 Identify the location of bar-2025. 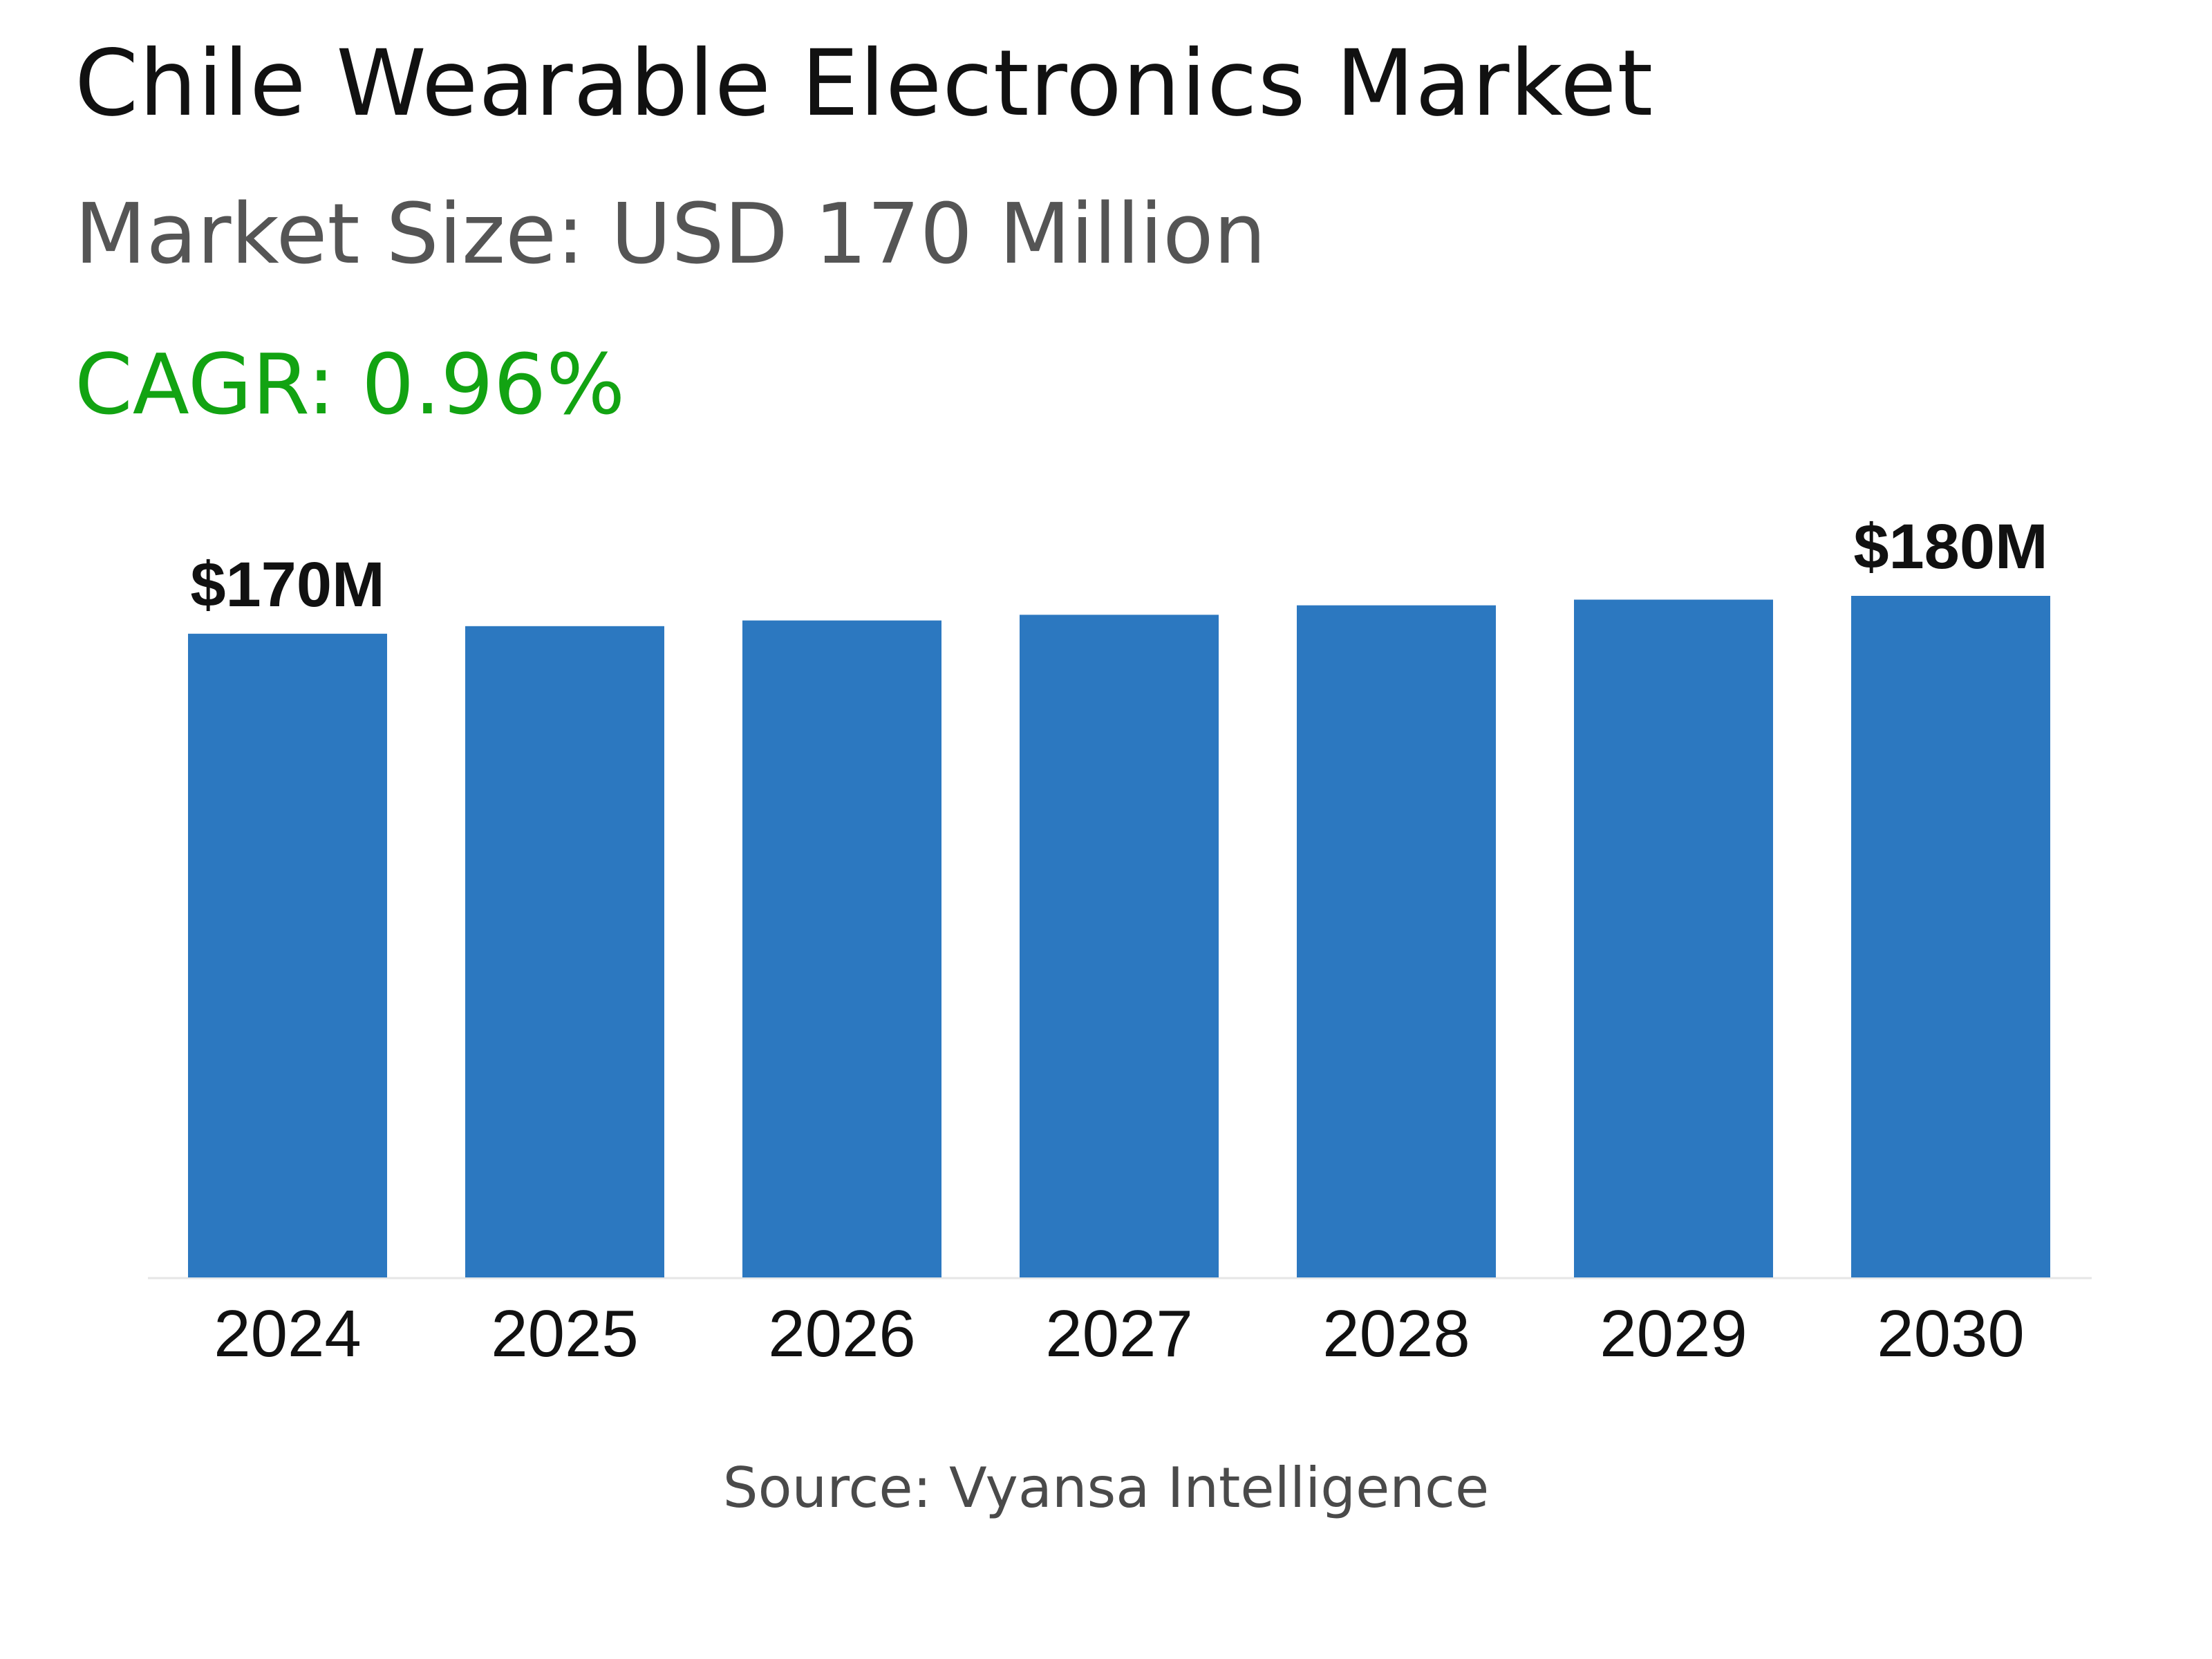
(564, 951).